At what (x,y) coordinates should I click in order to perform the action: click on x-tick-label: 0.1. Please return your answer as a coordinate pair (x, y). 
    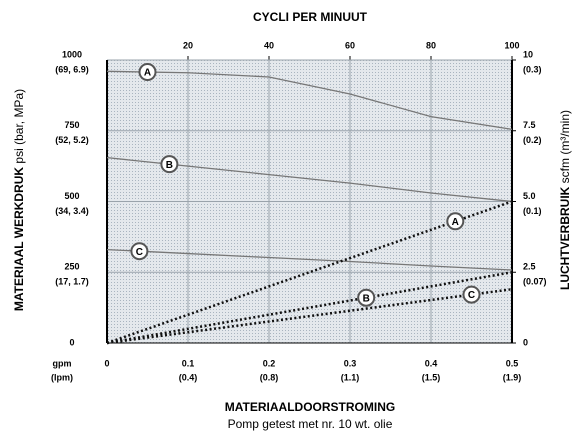
    Looking at the image, I should click on (188, 363).